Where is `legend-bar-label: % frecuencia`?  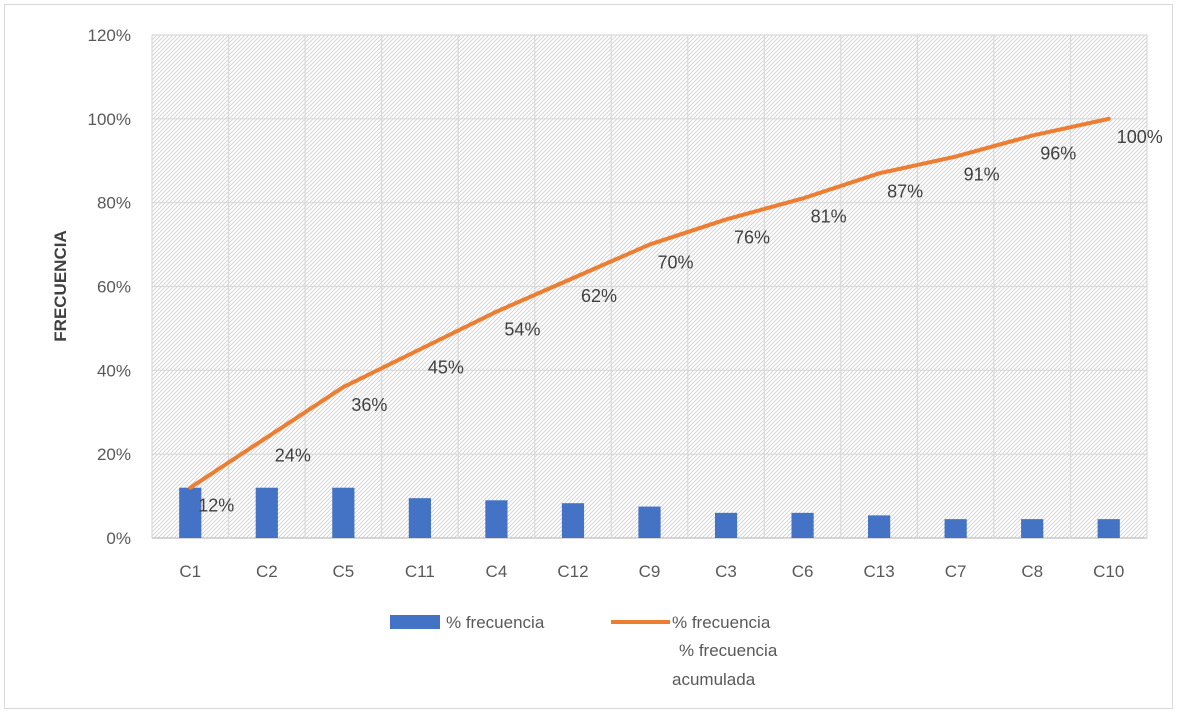
legend-bar-label: % frecuencia is located at coordinates (495, 622).